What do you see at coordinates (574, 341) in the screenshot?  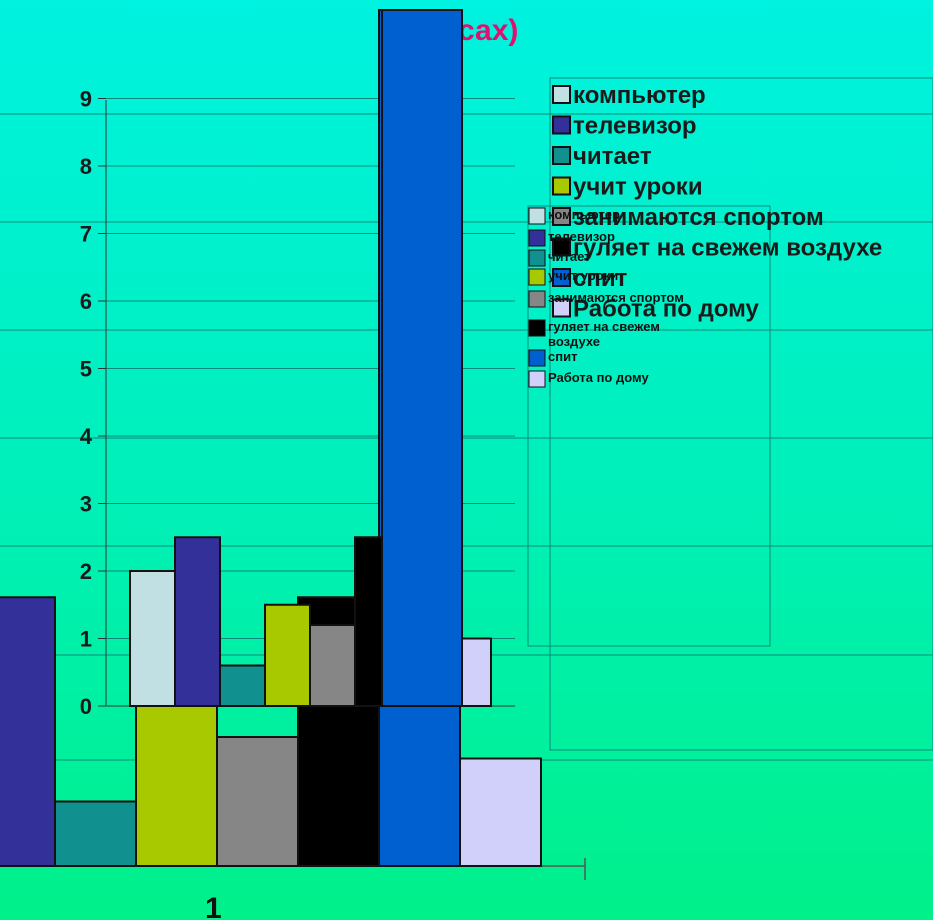 I see `legend-small-label: воздухе` at bounding box center [574, 341].